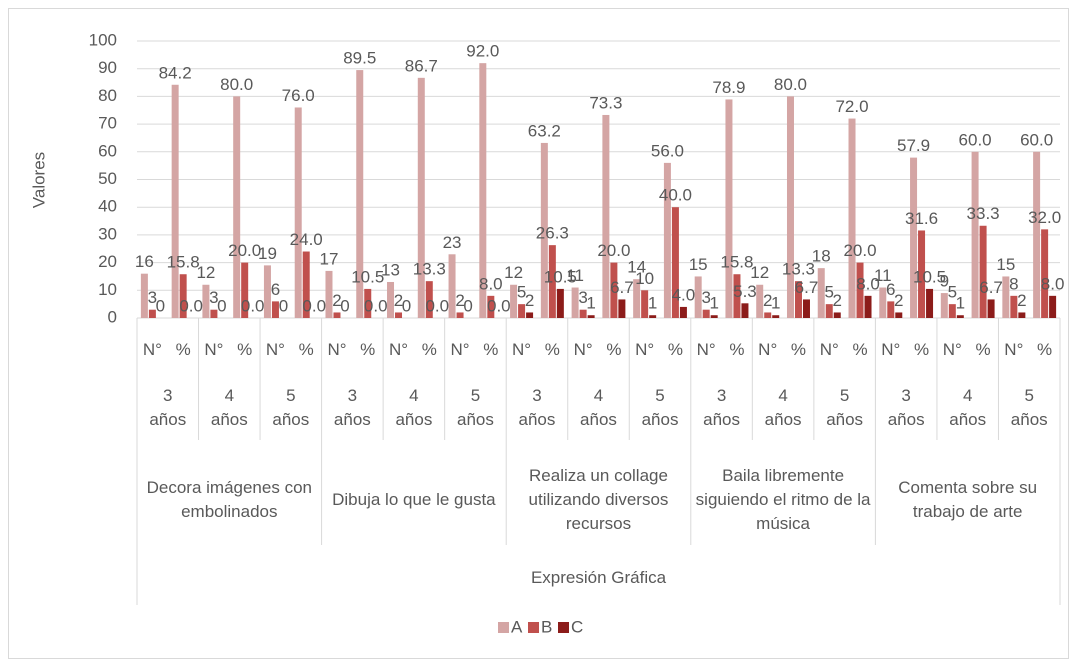  Describe the element at coordinates (598, 577) in the screenshot. I see `top-group-label: Expresión Gráfica` at that location.